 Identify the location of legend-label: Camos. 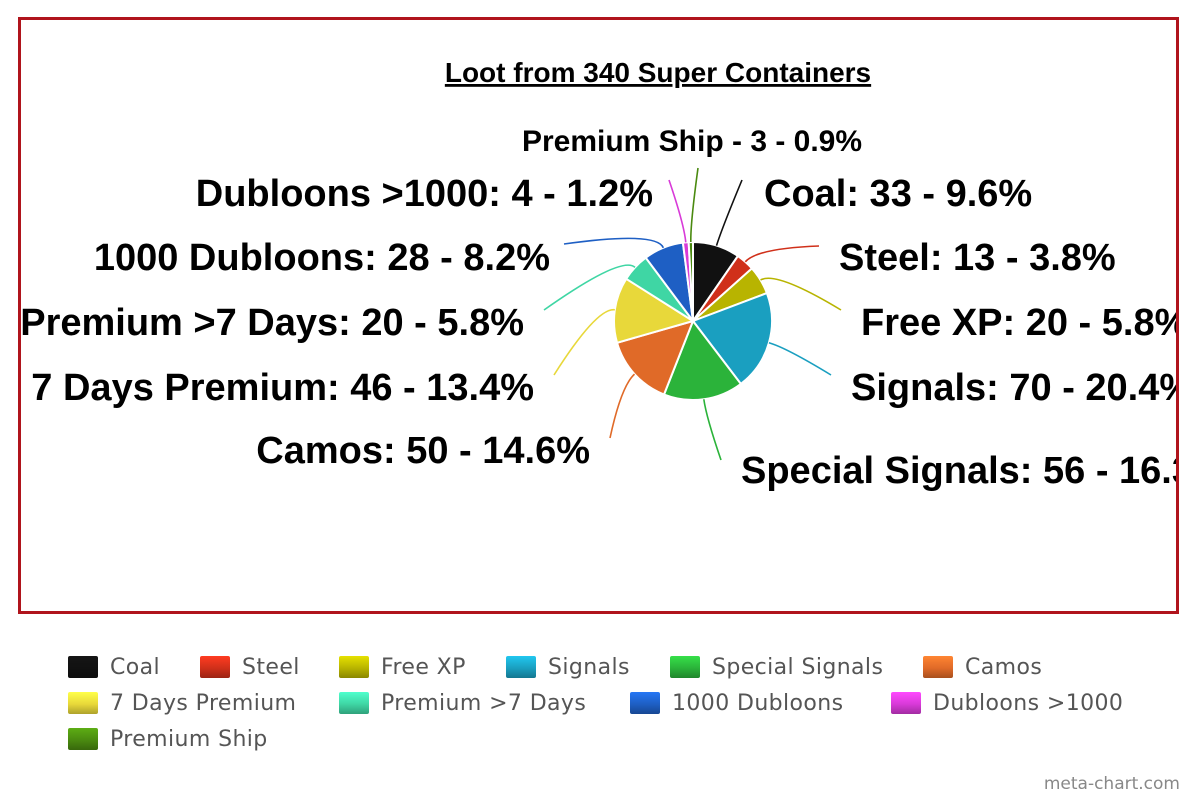
(1004, 667).